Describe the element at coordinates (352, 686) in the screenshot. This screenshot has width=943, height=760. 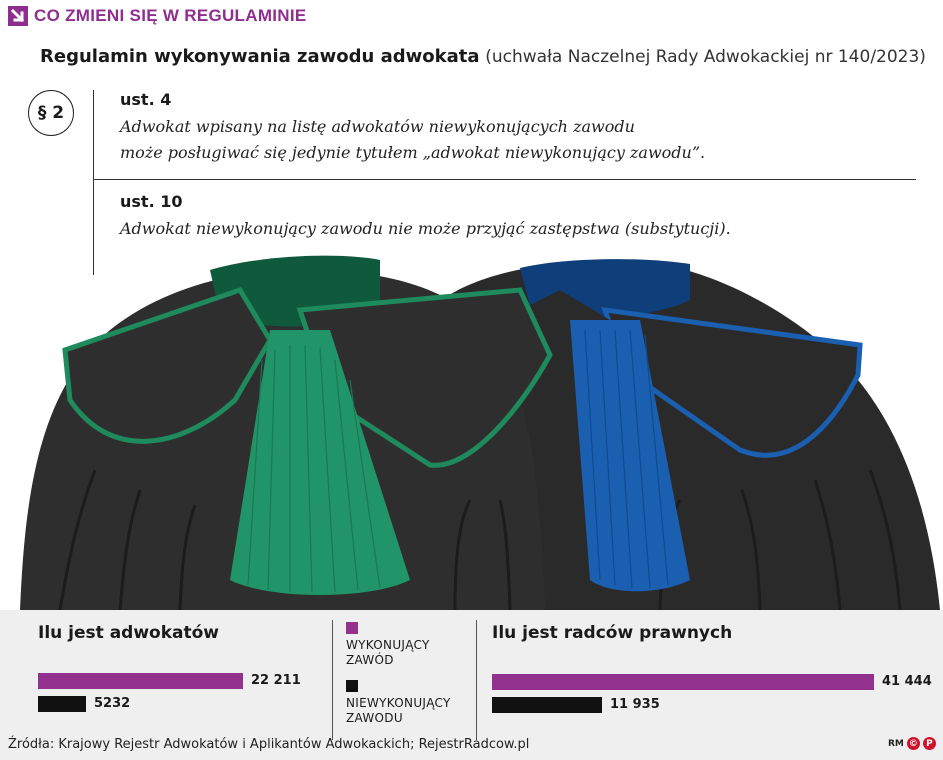
I see `legend-swatch-niewykonujacy` at that location.